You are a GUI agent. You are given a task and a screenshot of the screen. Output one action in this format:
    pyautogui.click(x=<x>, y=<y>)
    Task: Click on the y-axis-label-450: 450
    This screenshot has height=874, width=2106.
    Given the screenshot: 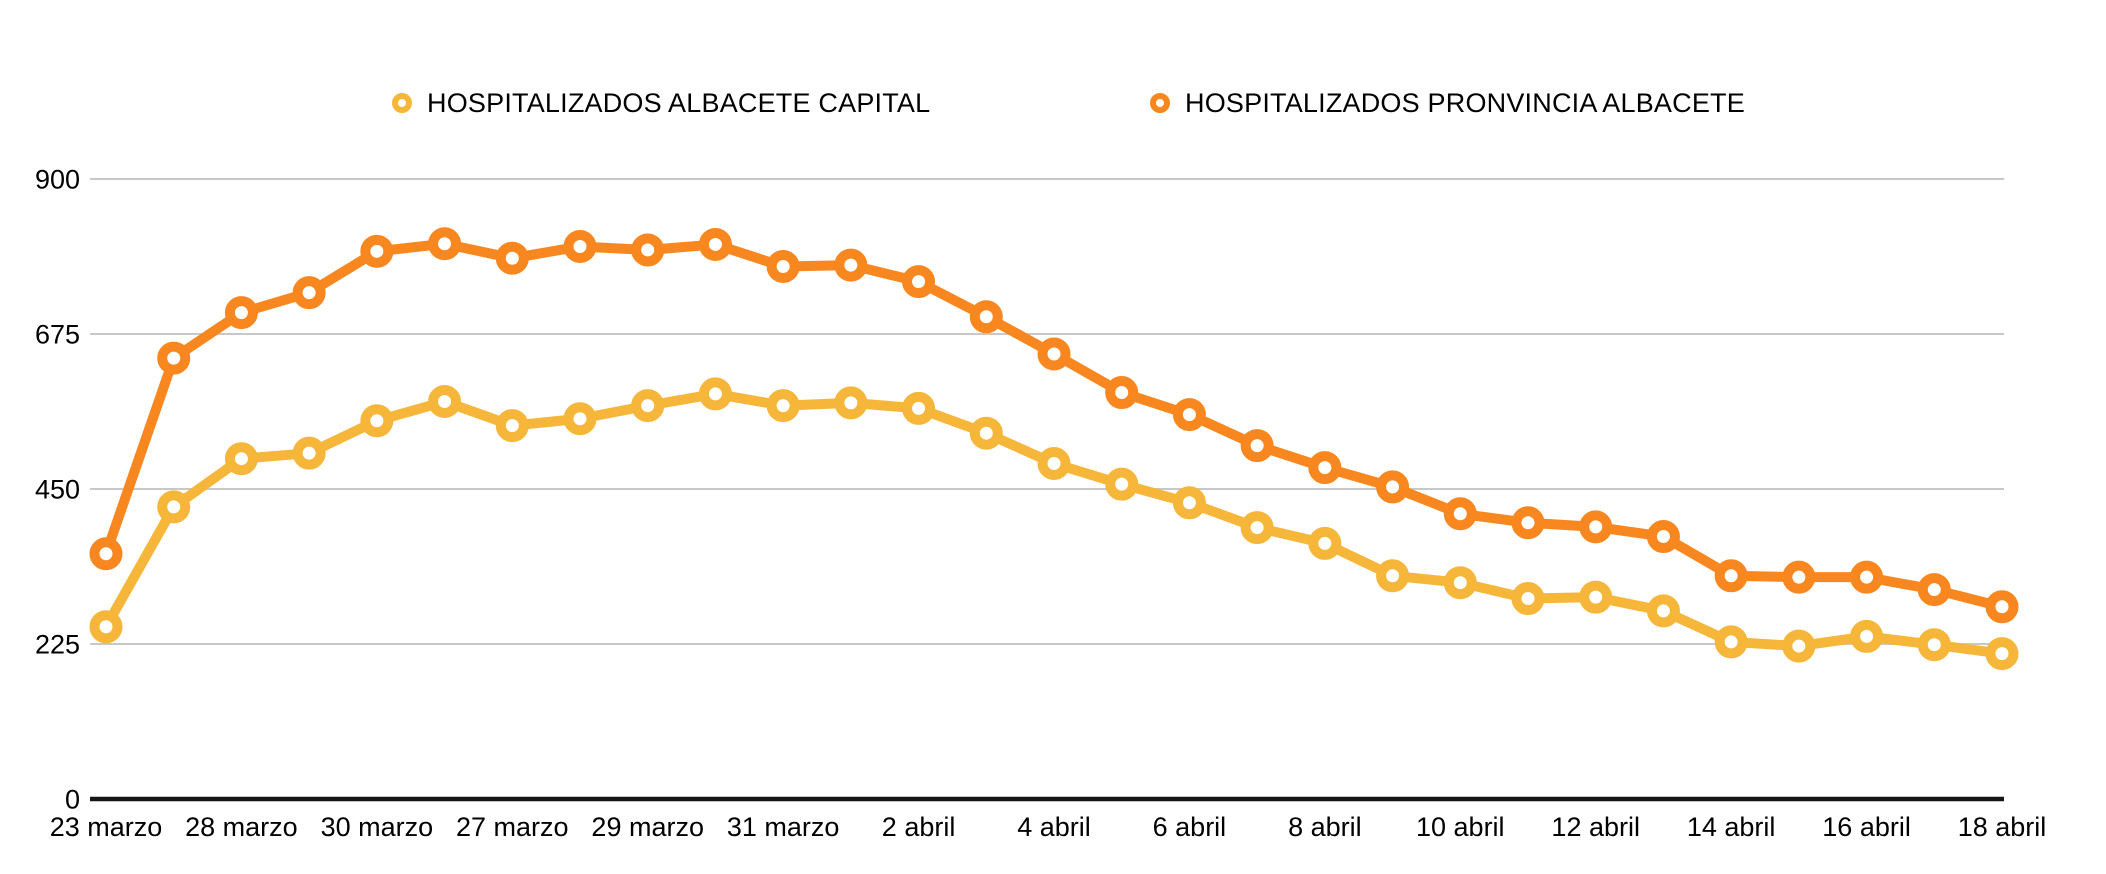 What is the action you would take?
    pyautogui.click(x=57, y=490)
    